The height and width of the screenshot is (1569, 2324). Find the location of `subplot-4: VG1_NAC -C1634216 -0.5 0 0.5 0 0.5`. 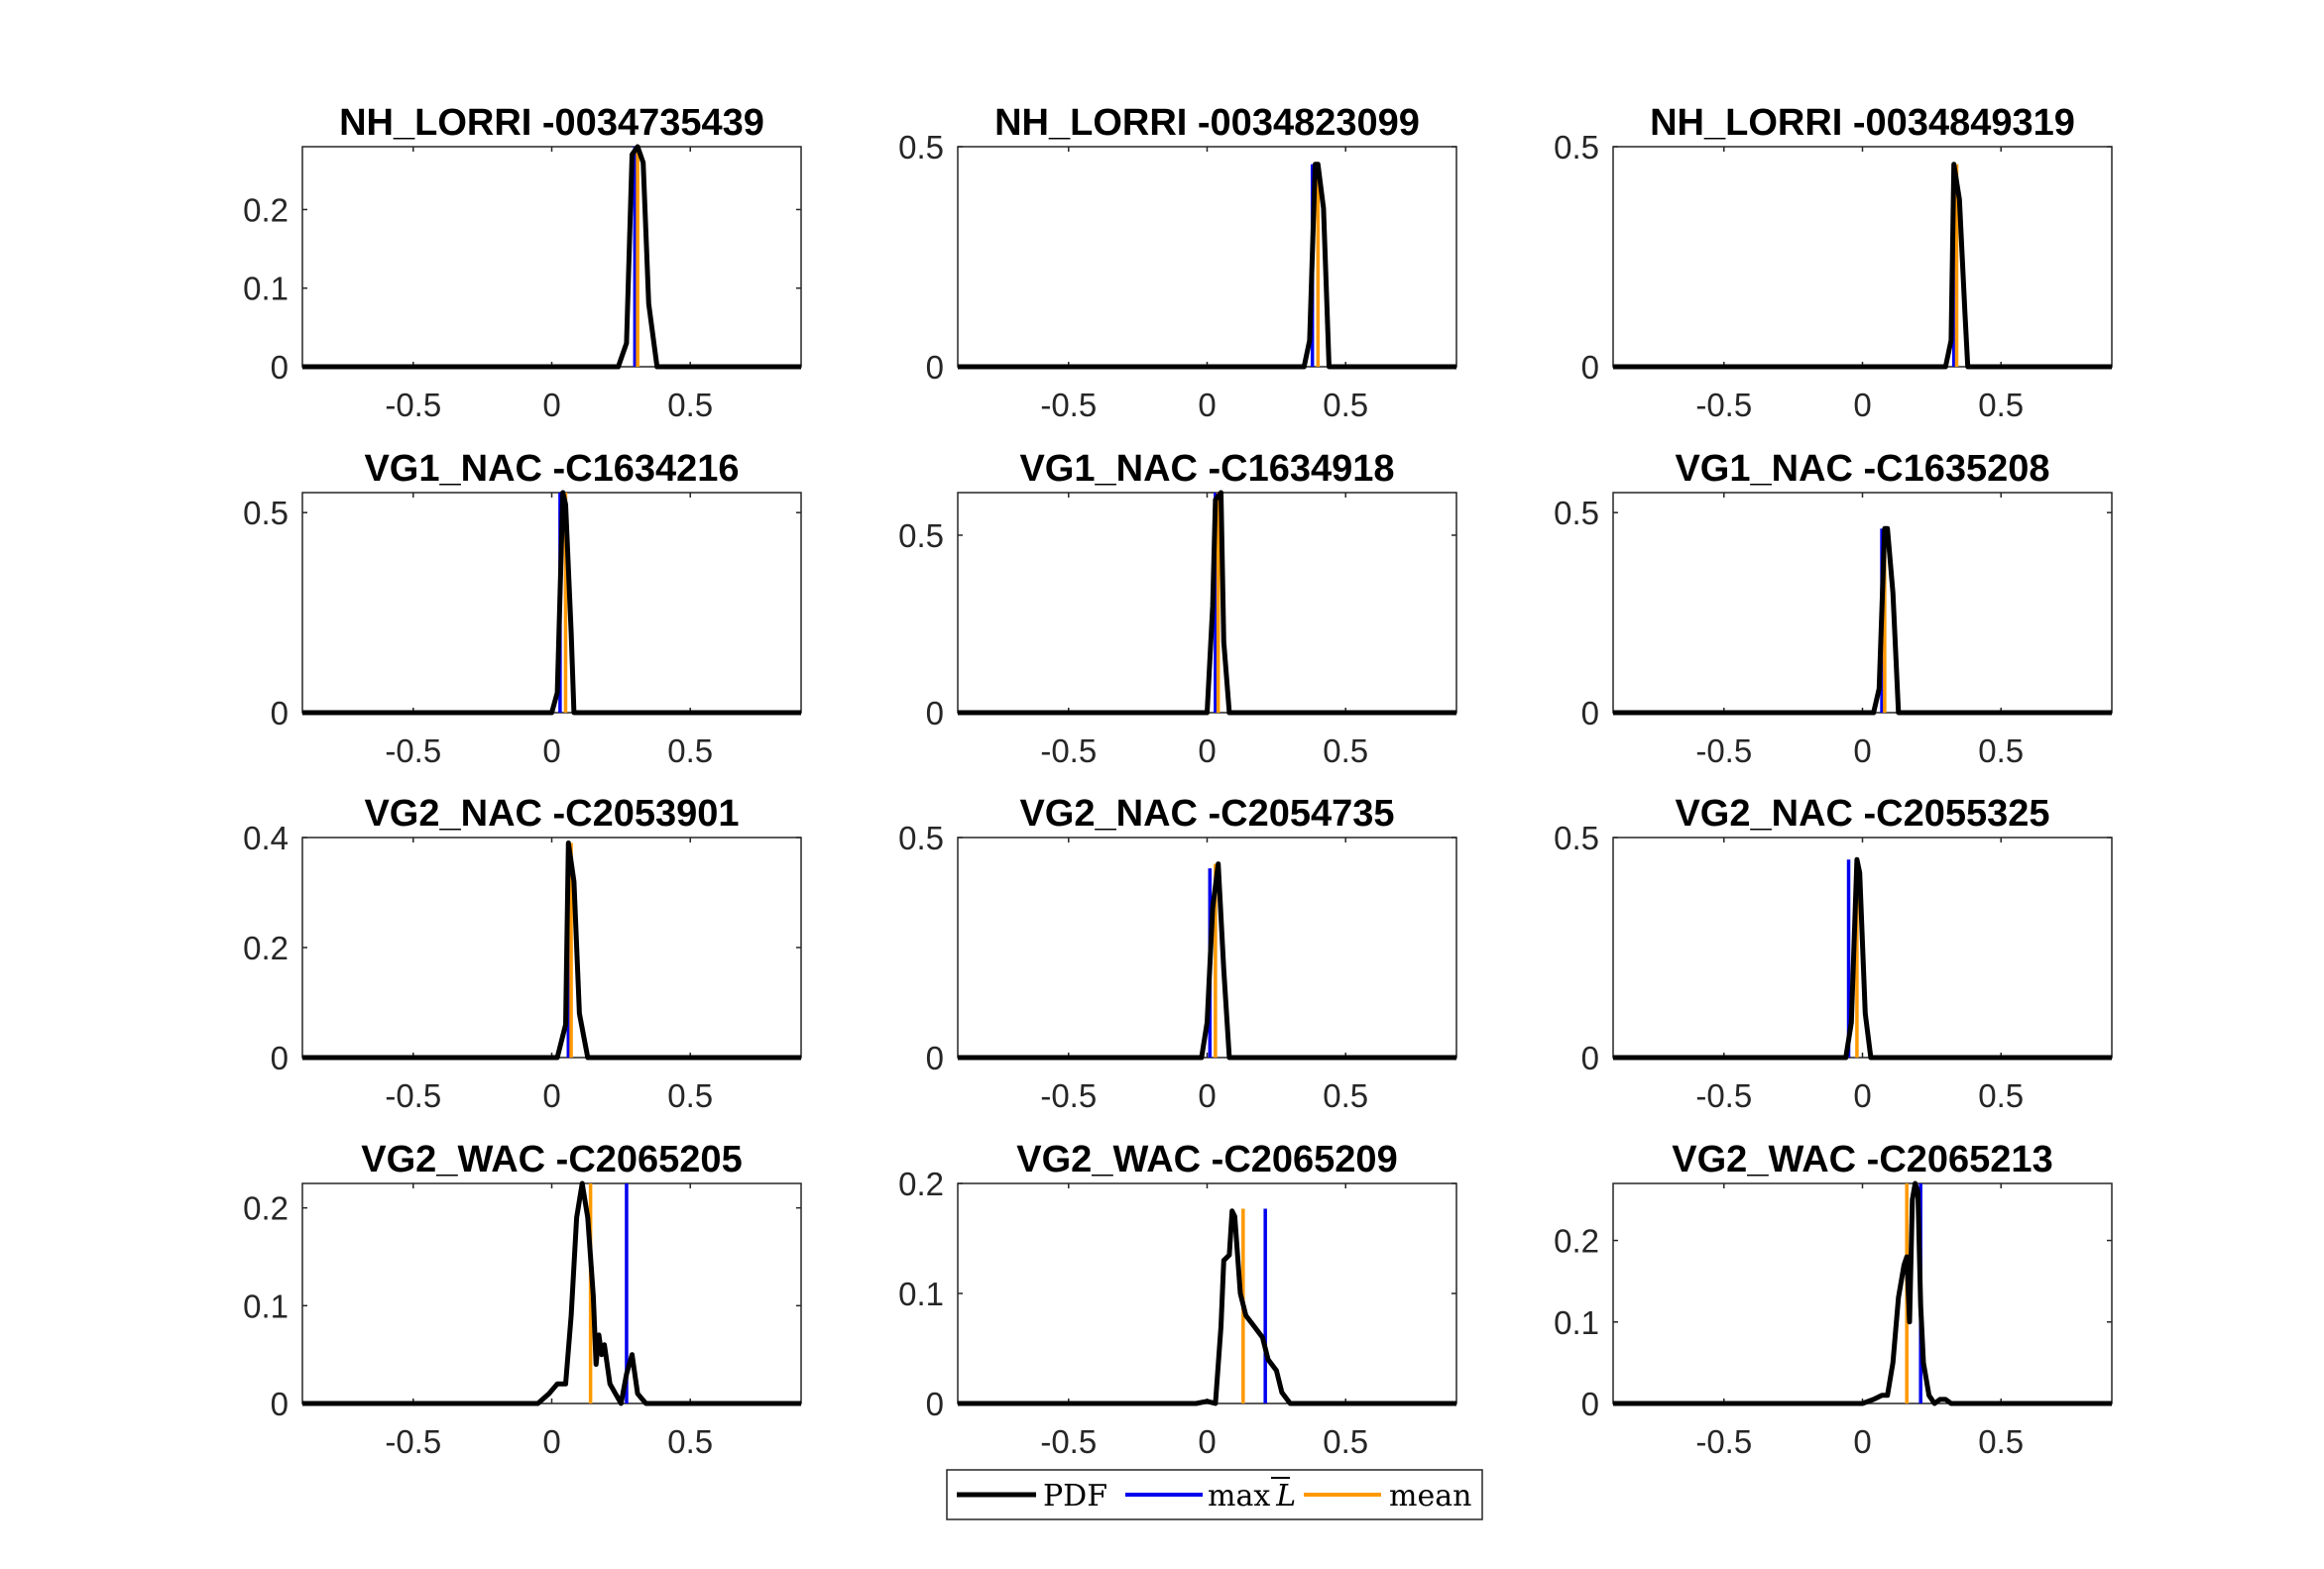

subplot-4: VG1_NAC -C1634216 -0.5 0 0.5 0 0.5 is located at coordinates (522, 608).